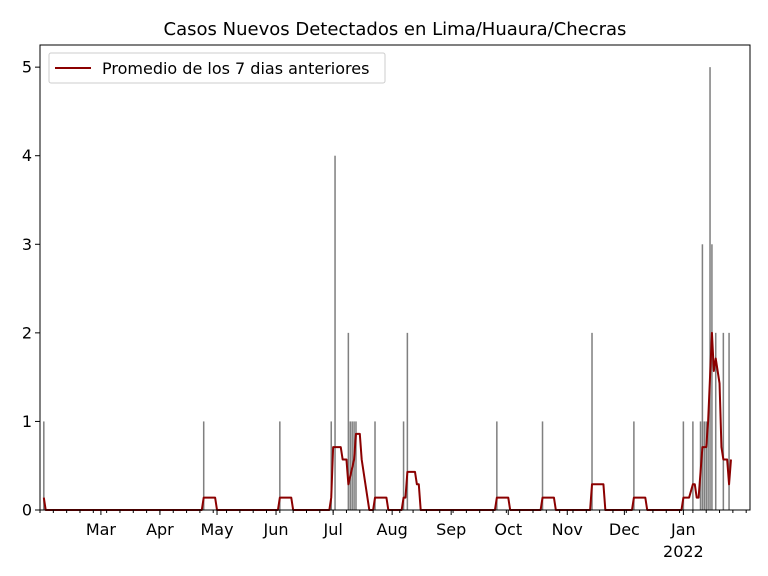  I want to click on x-tick-label-3: Jun, so click(276, 529).